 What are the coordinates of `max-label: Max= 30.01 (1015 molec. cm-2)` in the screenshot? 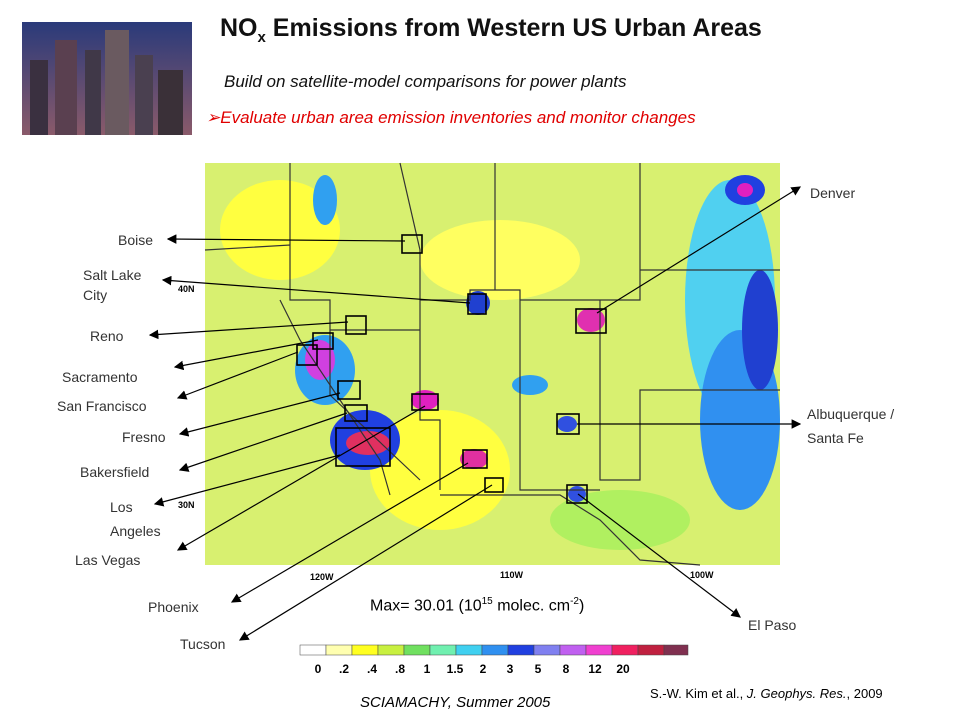 It's located at (477, 605).